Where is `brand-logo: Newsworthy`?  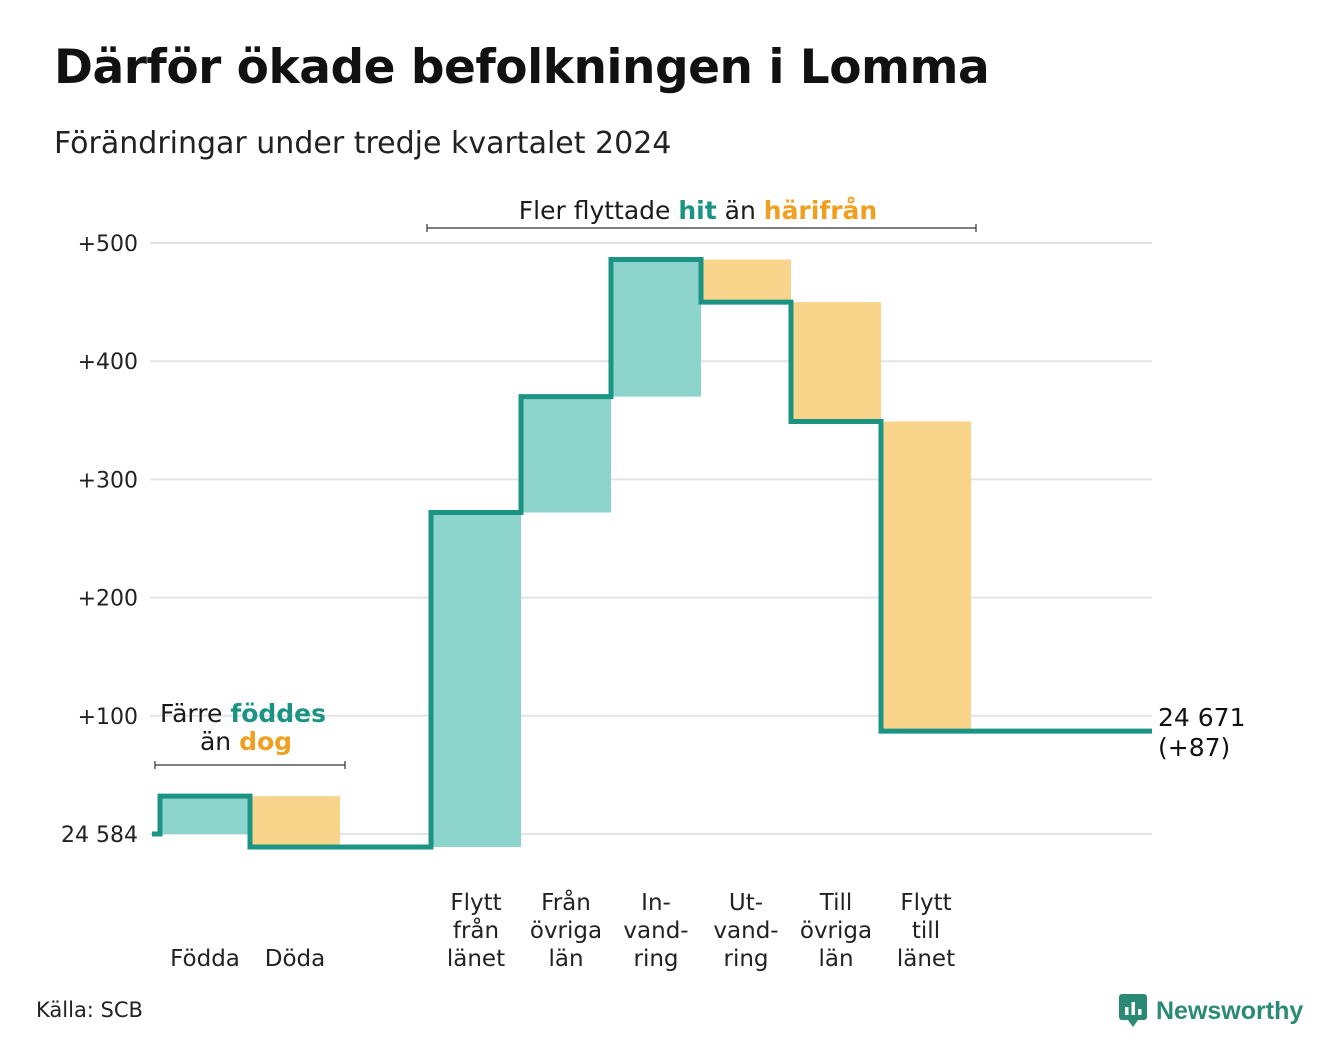 brand-logo: Newsworthy is located at coordinates (1210, 1011).